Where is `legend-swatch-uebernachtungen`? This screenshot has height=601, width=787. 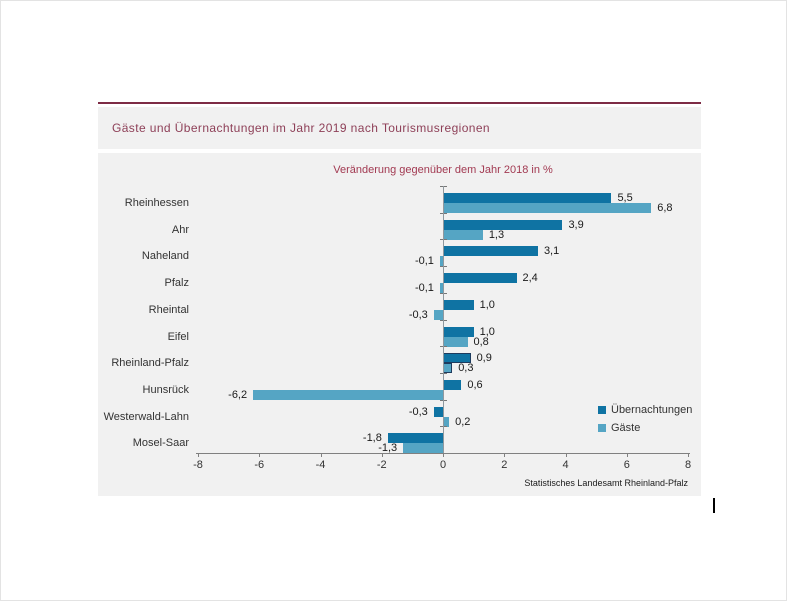
legend-swatch-uebernachtungen is located at coordinates (602, 410).